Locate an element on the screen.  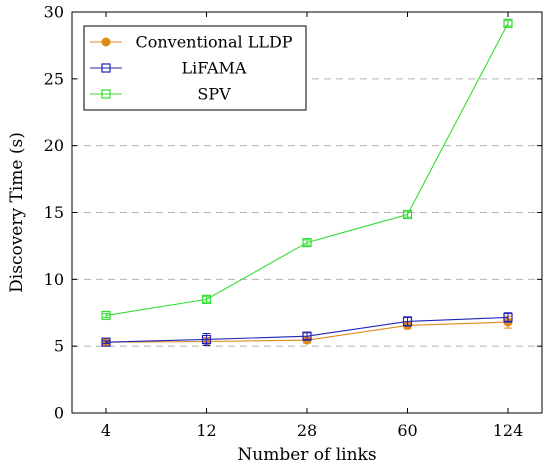
x-tick-label: 124 is located at coordinates (508, 430).